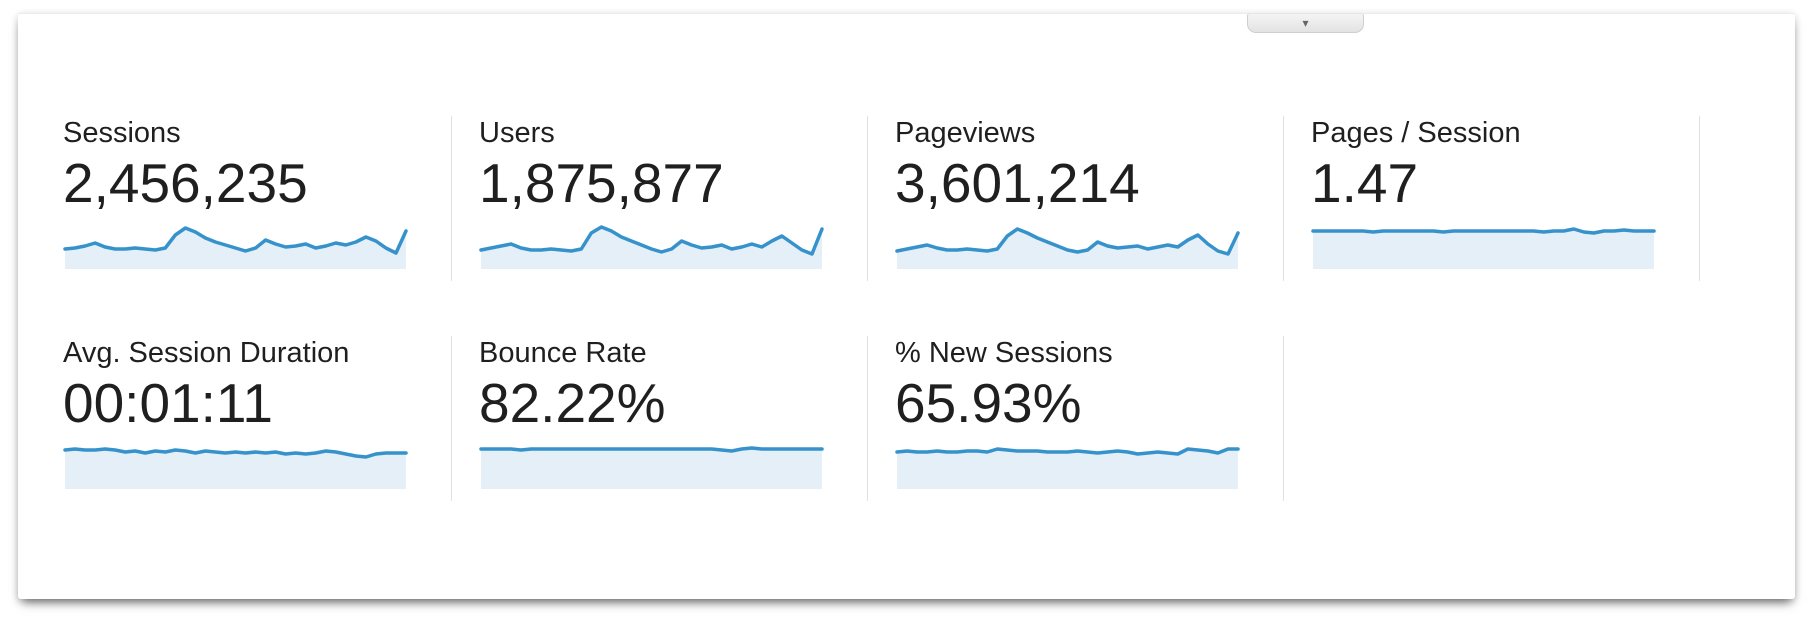  I want to click on metric-value: 82.22%, so click(572, 403).